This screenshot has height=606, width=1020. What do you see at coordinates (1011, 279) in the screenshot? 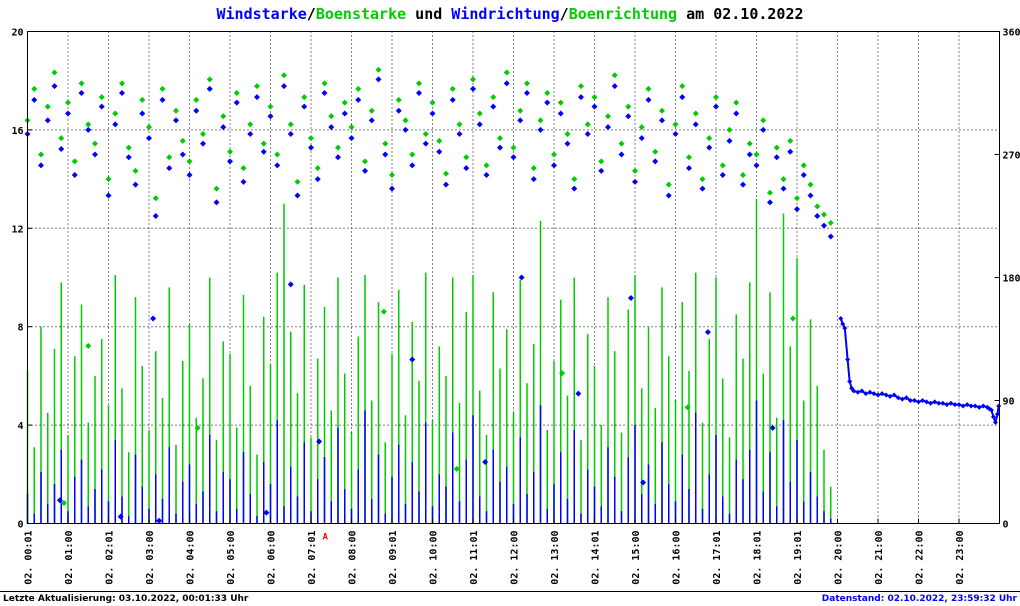
I see `svg-text: 180` at bounding box center [1011, 279].